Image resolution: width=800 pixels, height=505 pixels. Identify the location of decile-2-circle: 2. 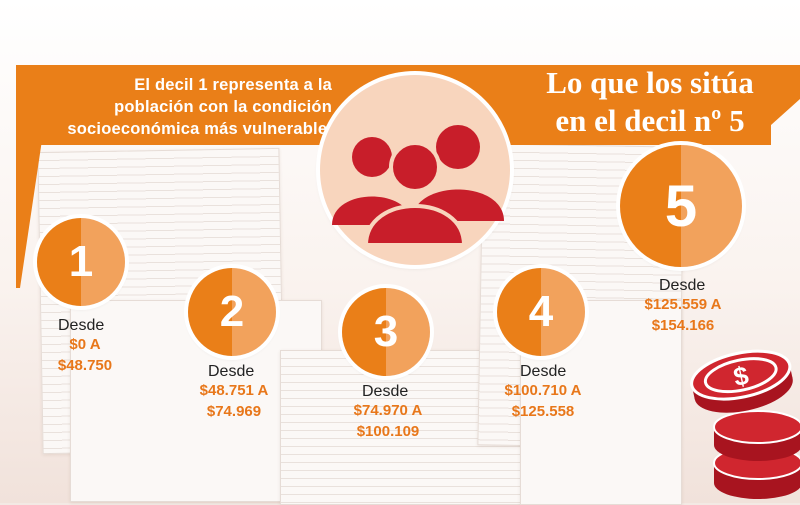
(232, 312).